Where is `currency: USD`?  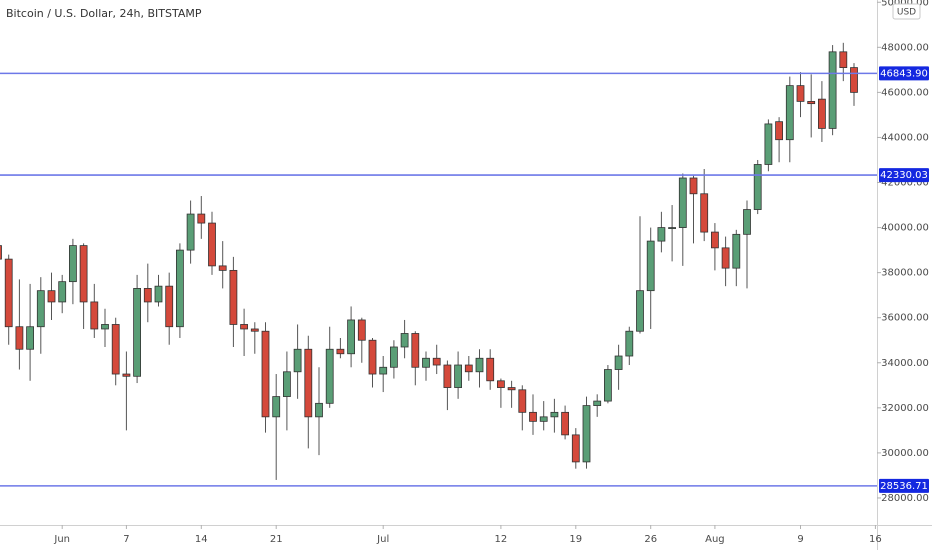 currency: USD is located at coordinates (906, 13).